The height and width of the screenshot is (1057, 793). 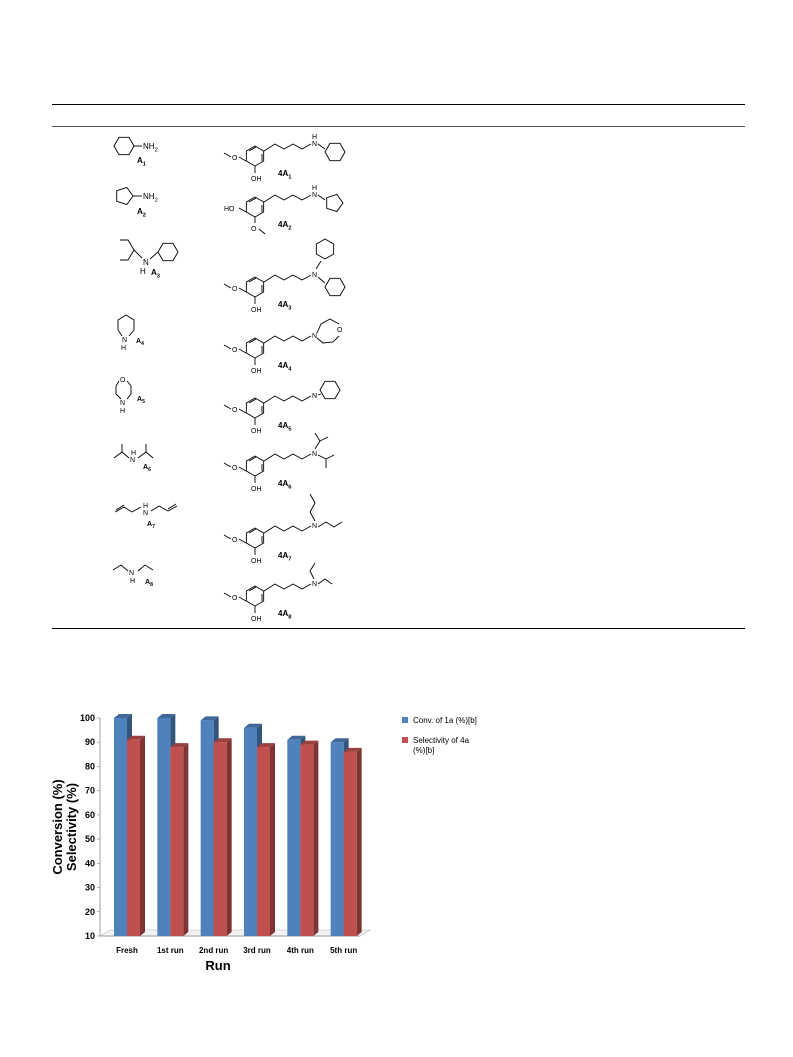 What do you see at coordinates (150, 147) in the screenshot?
I see `amine-group-label: NH2` at bounding box center [150, 147].